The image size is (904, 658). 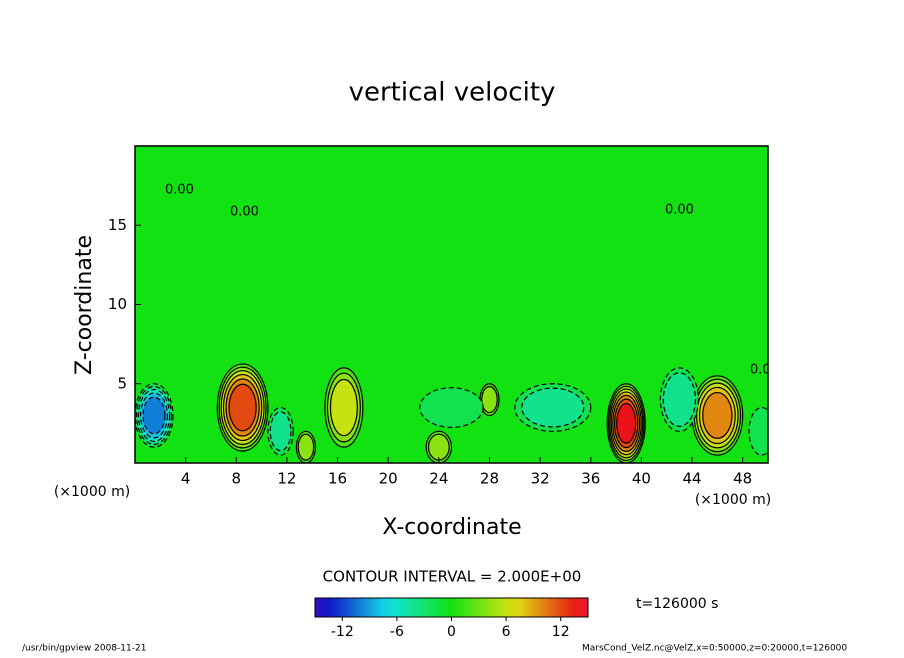 I want to click on contour-interval: CONTOUR INTERVAL = 2.000E+00, so click(x=452, y=577).